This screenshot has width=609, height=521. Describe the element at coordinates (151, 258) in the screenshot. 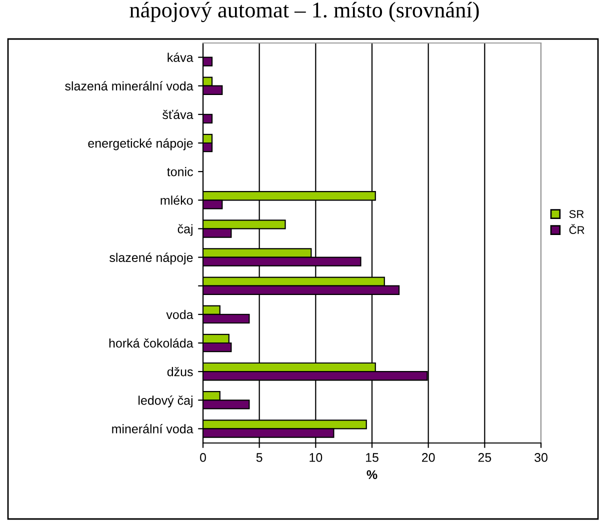

I see `y-tick-label: slazené nápoje` at that location.